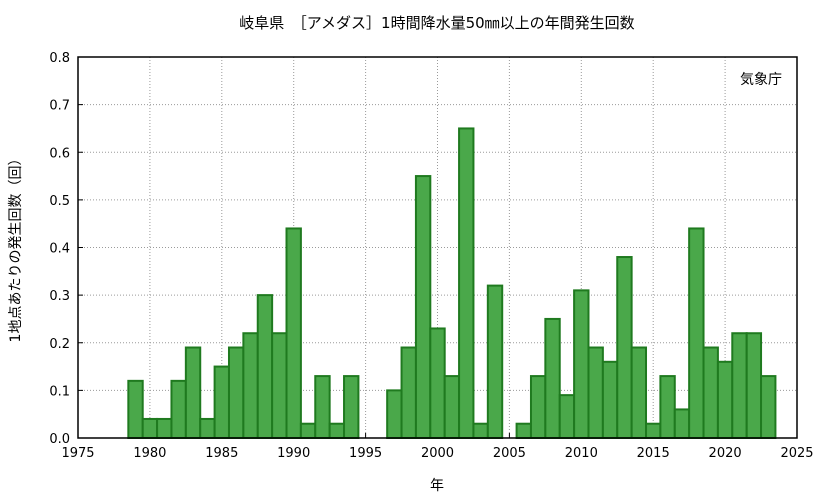 The width and height of the screenshot is (833, 498). I want to click on y-tick-label: 0.4, so click(59, 249).